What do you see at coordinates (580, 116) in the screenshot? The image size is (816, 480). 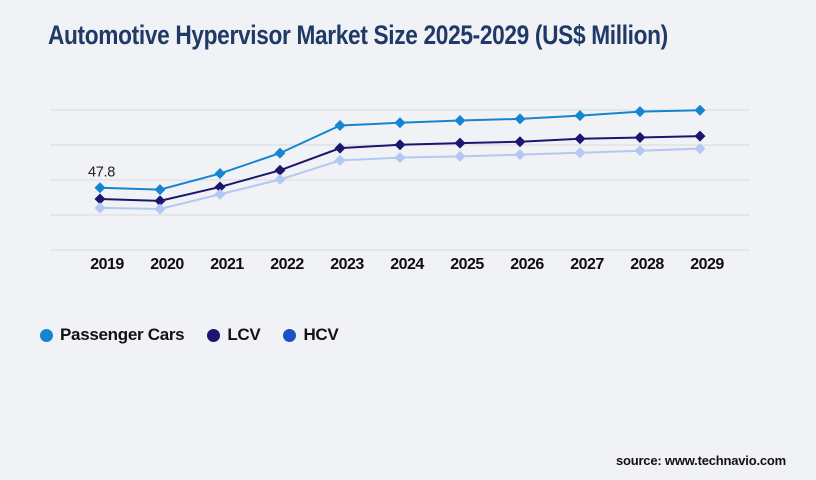 I see `data-point-passenger-cars-2027` at bounding box center [580, 116].